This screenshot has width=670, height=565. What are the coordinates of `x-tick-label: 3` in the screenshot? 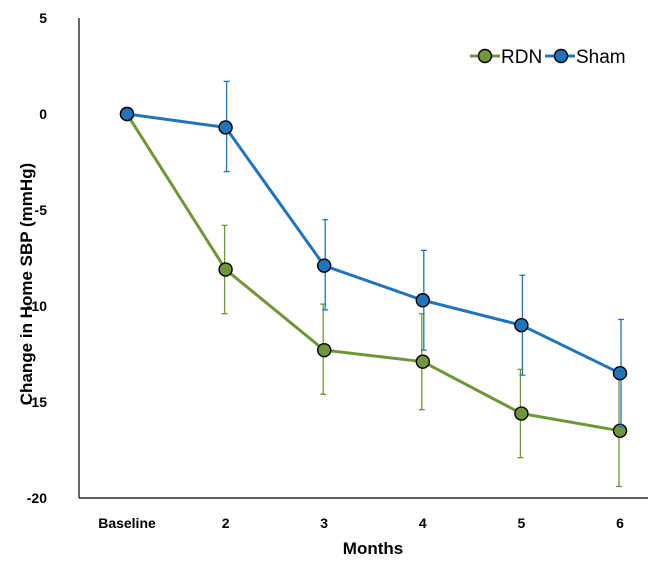 It's located at (324, 523).